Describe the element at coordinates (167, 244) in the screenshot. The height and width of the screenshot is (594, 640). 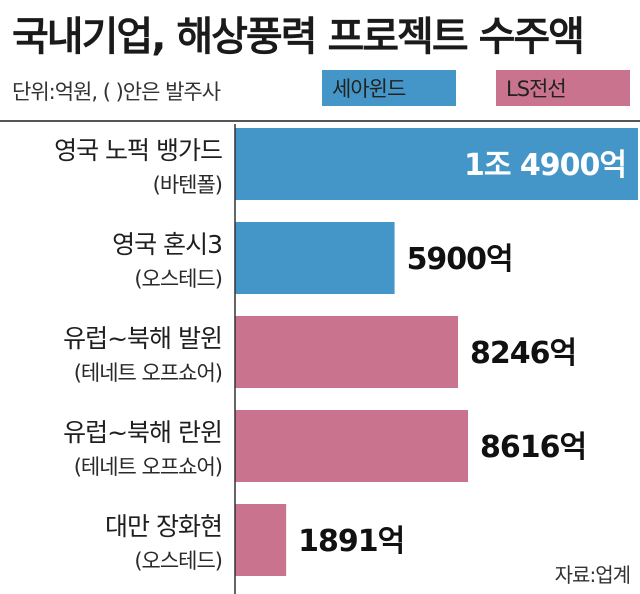
I see `category-label-1: 영국 혼시3` at that location.